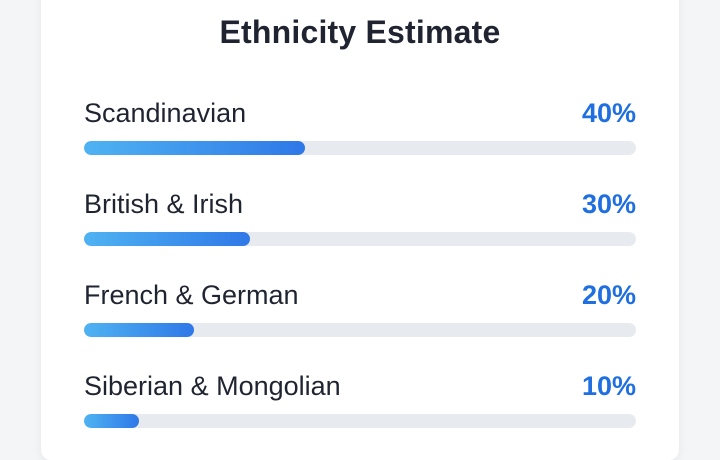 The image size is (720, 460). What do you see at coordinates (165, 113) in the screenshot?
I see `ethnicity-label: Scandinavian` at bounding box center [165, 113].